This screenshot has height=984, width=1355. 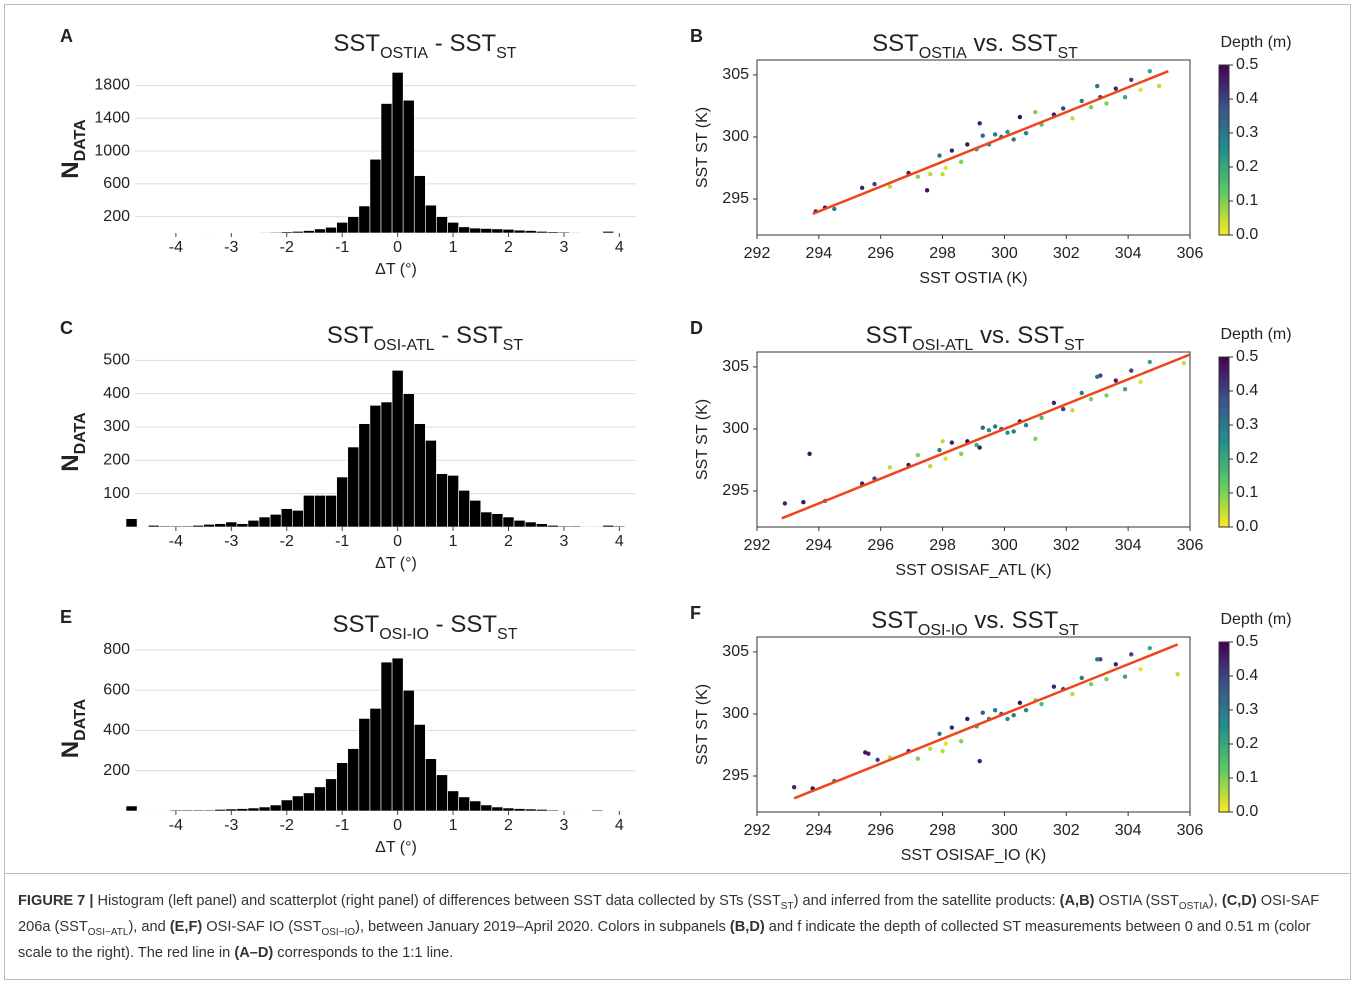 What do you see at coordinates (696, 328) in the screenshot?
I see `panel-letter: D` at bounding box center [696, 328].